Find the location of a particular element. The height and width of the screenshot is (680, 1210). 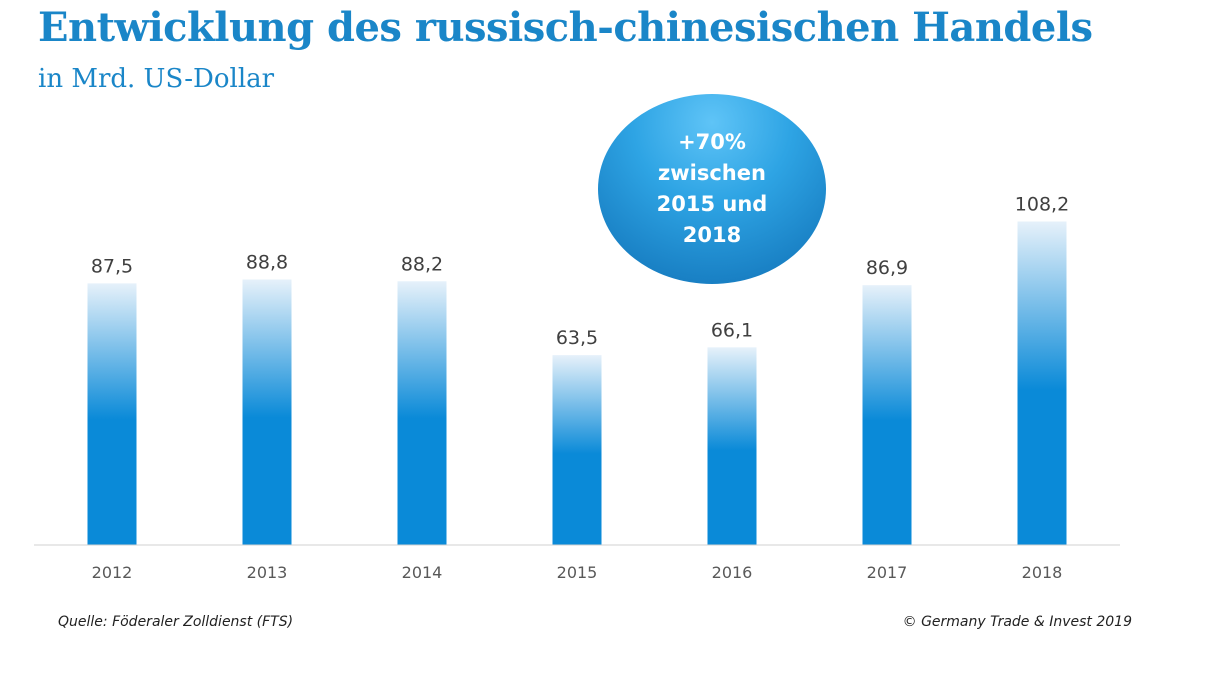

x-tick-label-2014: 2014 is located at coordinates (422, 572).